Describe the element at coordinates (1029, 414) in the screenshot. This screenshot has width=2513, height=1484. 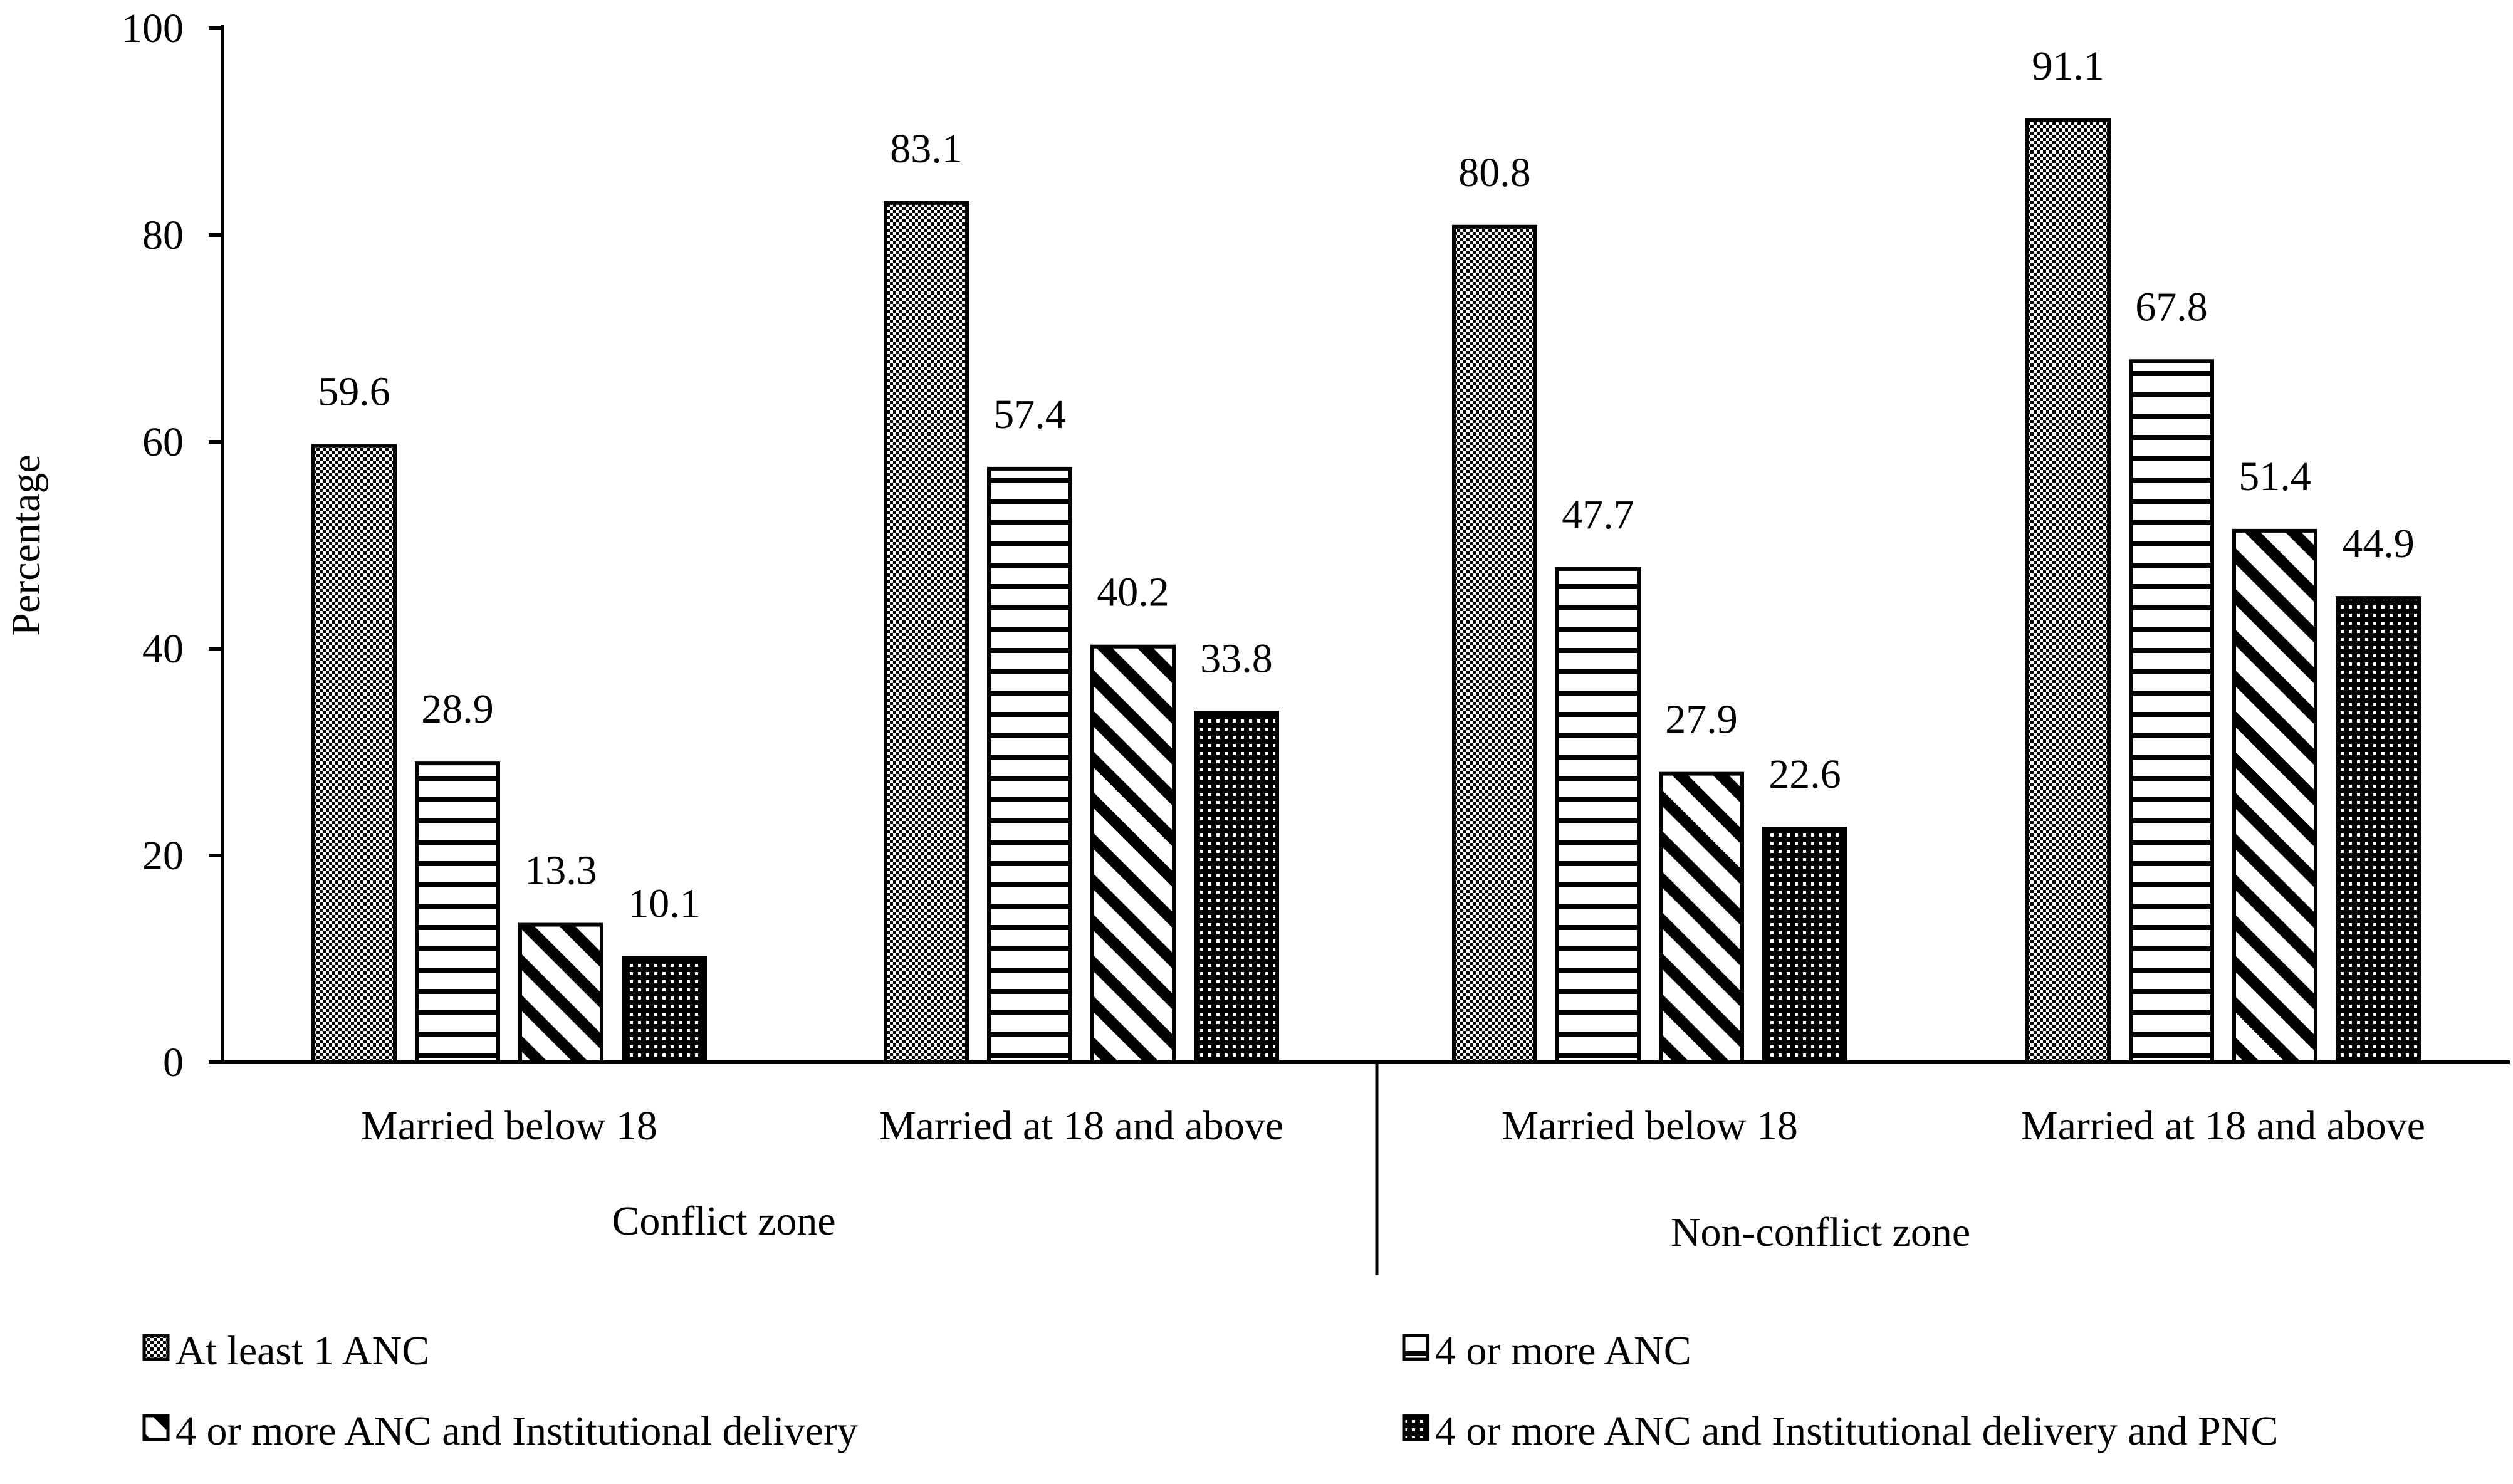
I see `data-label: 57.4` at that location.